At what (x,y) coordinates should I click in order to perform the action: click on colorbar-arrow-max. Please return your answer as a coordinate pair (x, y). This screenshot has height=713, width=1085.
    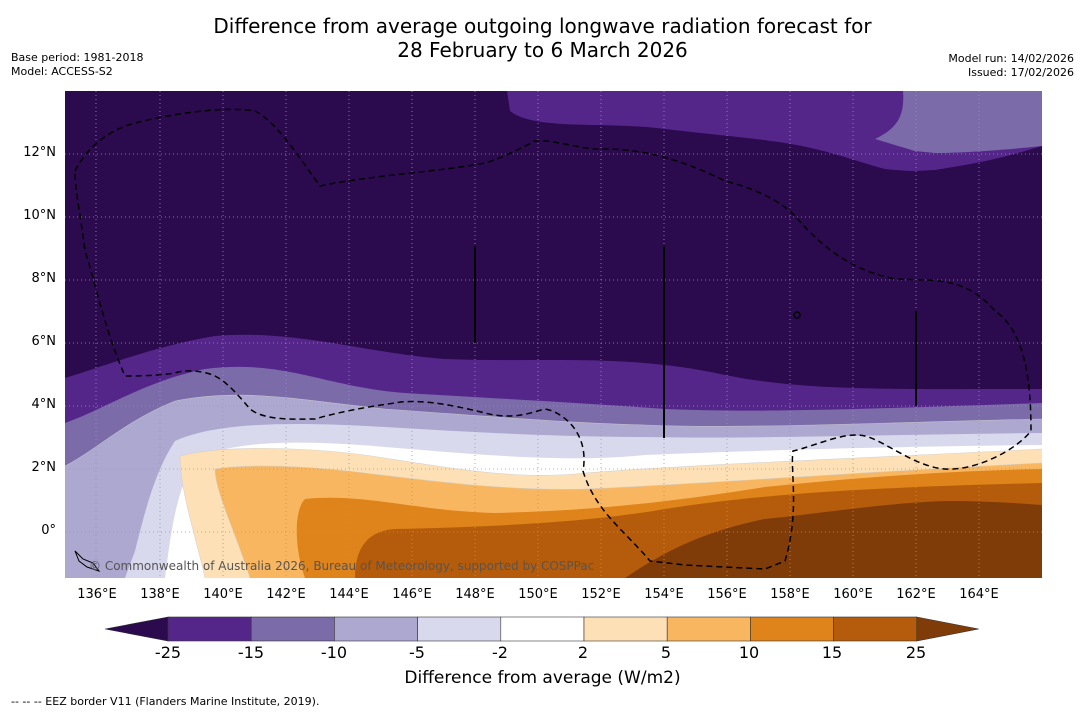
    Looking at the image, I should click on (947, 629).